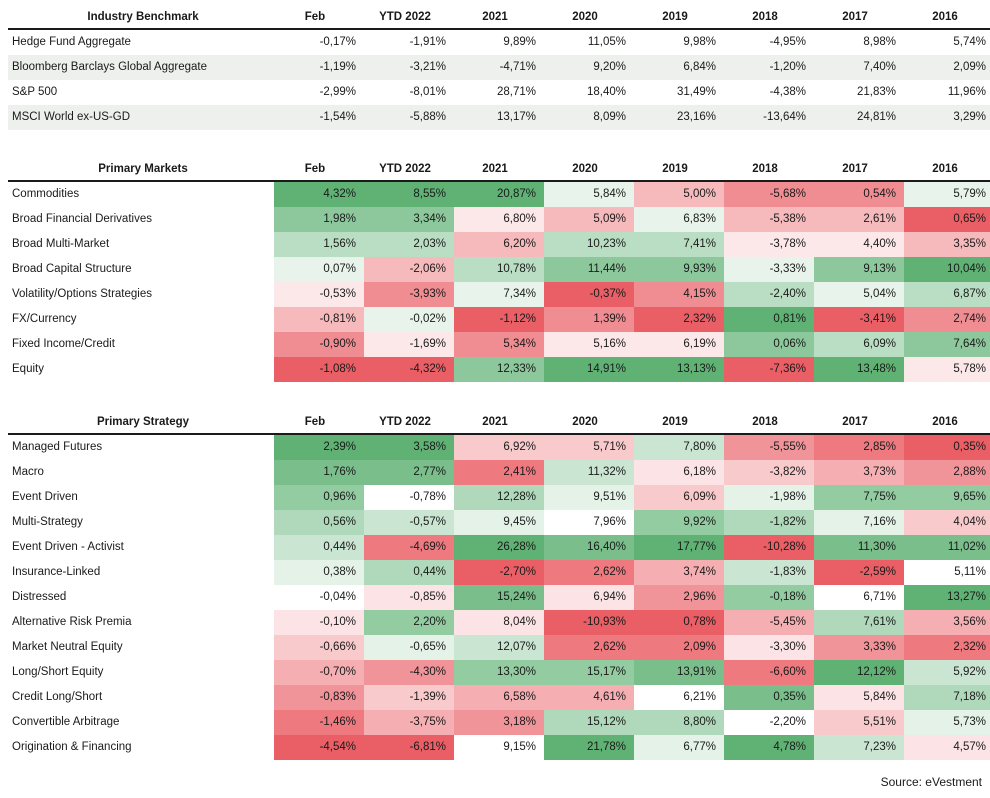 This screenshot has width=990, height=798. What do you see at coordinates (679, 244) in the screenshot?
I see `value-cell: 7,41%` at bounding box center [679, 244].